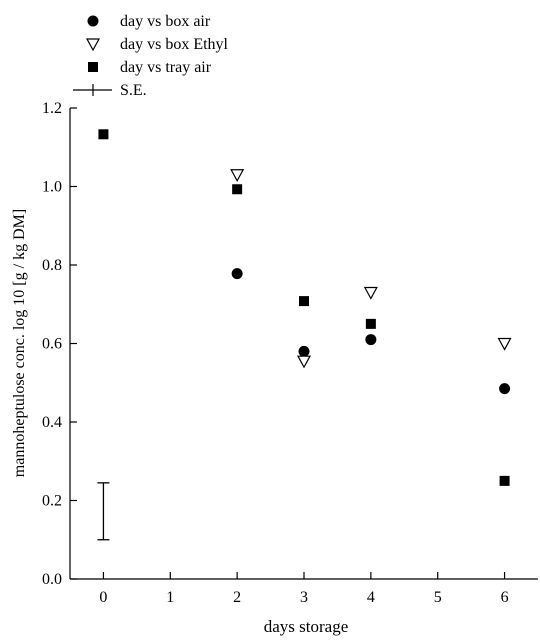 This screenshot has width=540, height=640. I want to click on x-tick-label: 0, so click(103, 597).